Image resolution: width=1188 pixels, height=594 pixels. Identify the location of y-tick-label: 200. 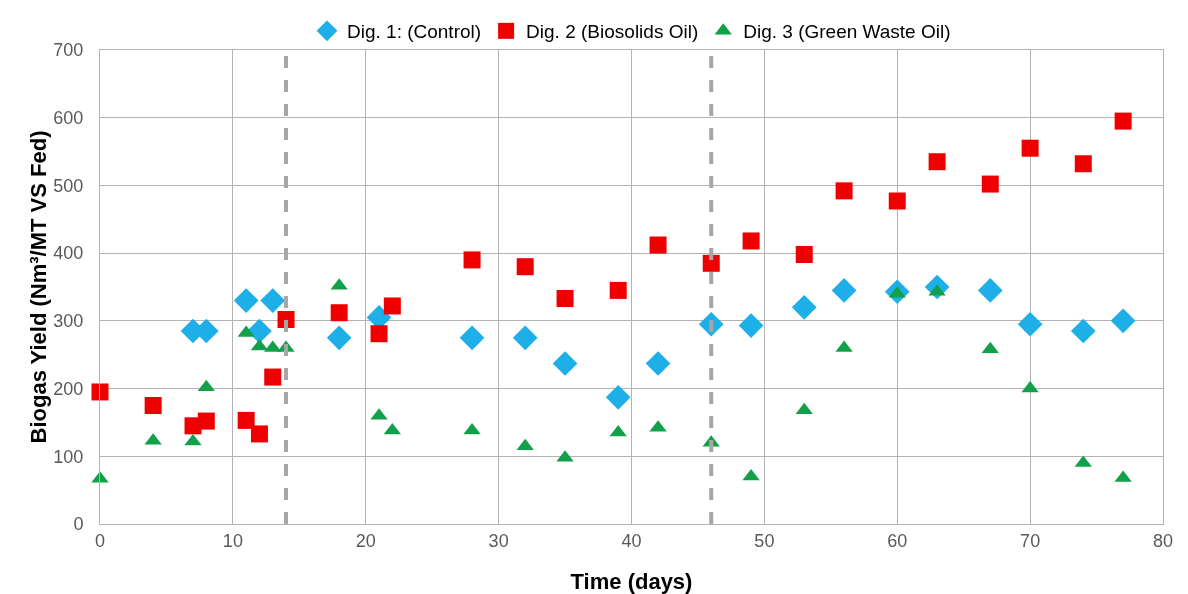
(68, 388).